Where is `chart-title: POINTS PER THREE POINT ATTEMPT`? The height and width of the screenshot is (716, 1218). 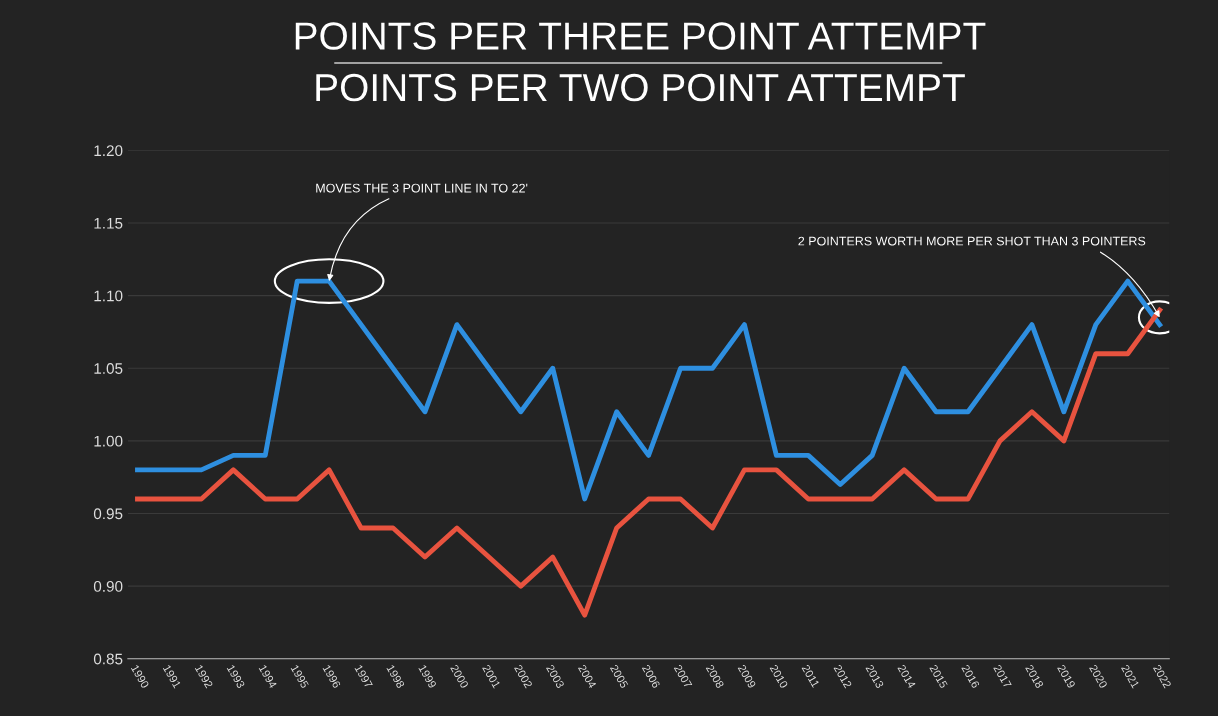
chart-title: POINTS PER THREE POINT ATTEMPT is located at coordinates (640, 36).